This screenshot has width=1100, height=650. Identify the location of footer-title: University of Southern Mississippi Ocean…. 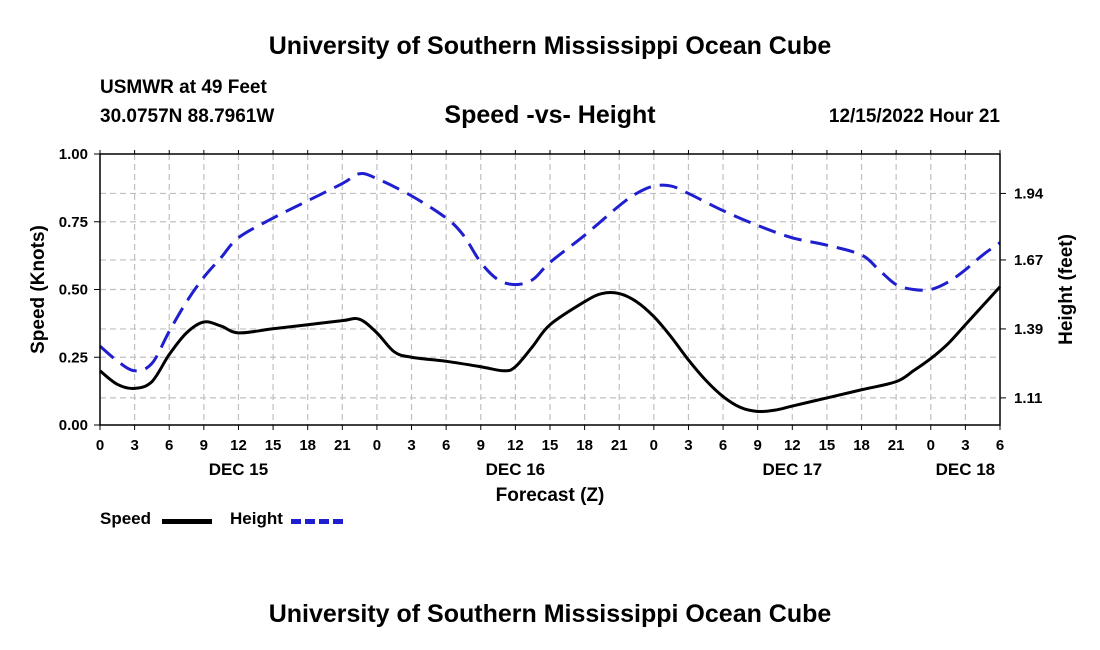
(550, 614).